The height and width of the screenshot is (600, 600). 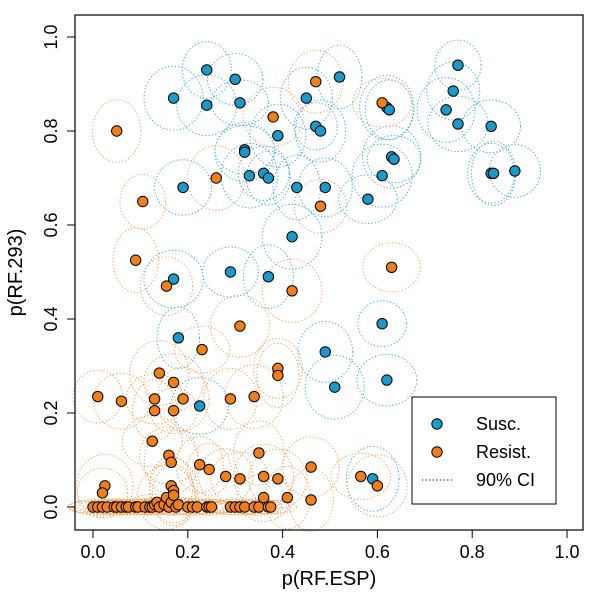 What do you see at coordinates (187, 552) in the screenshot?
I see `x-tick-label: 0.2` at bounding box center [187, 552].